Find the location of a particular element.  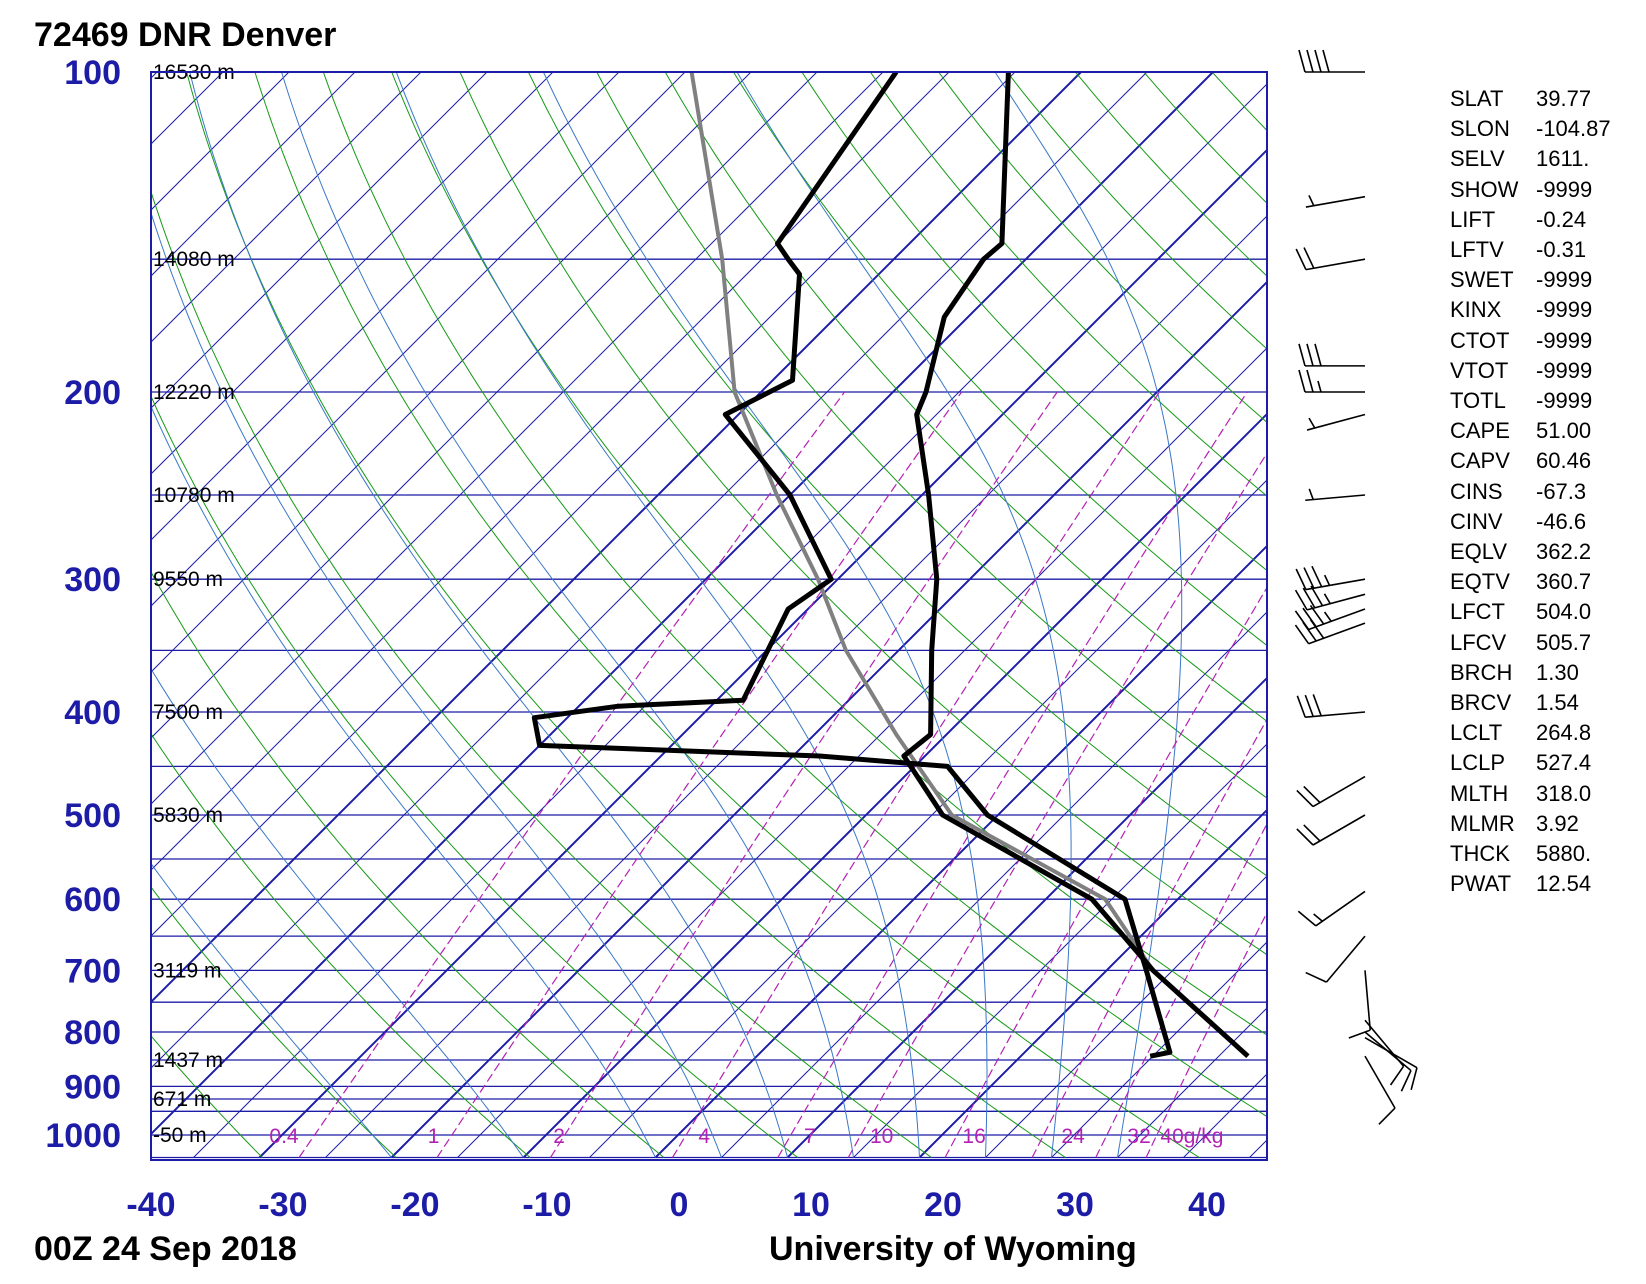

station-index-key: LCLP is located at coordinates (1478, 763).